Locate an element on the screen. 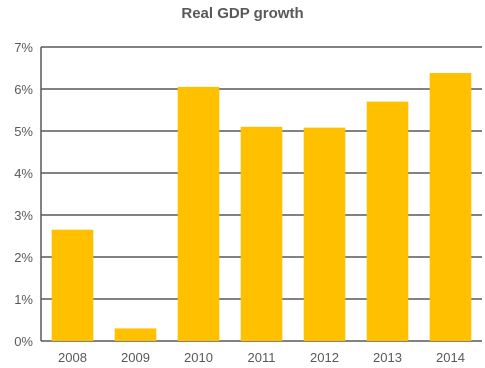 This screenshot has height=368, width=485. x-tick-label: 2011 is located at coordinates (262, 357).